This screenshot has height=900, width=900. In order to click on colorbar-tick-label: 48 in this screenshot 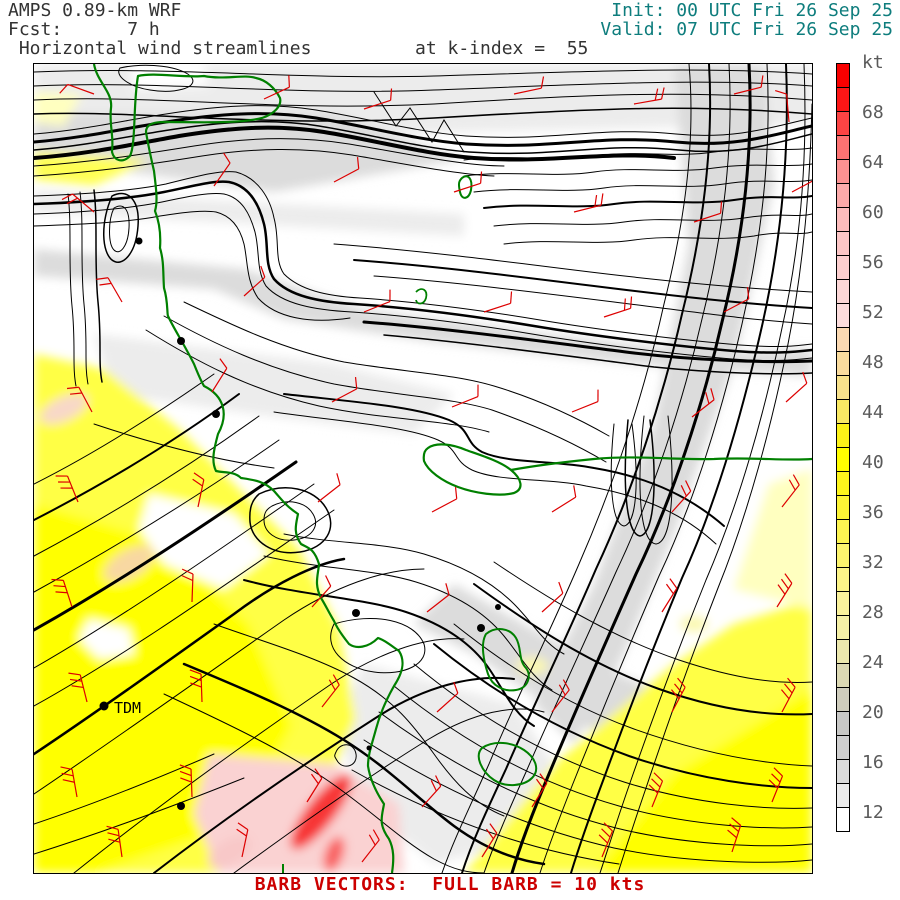, I will do `click(873, 362)`.